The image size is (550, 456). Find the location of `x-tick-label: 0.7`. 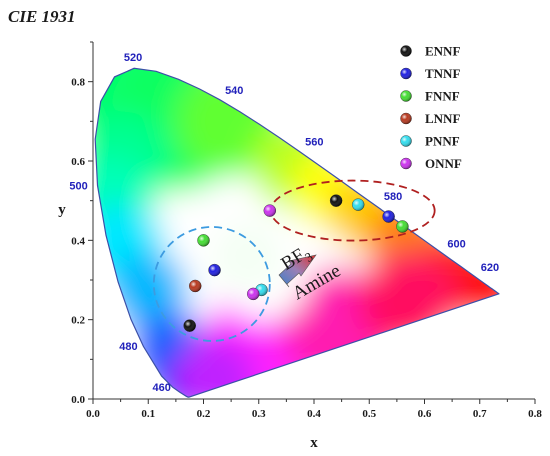

x-tick-label: 0.7 is located at coordinates (480, 414).